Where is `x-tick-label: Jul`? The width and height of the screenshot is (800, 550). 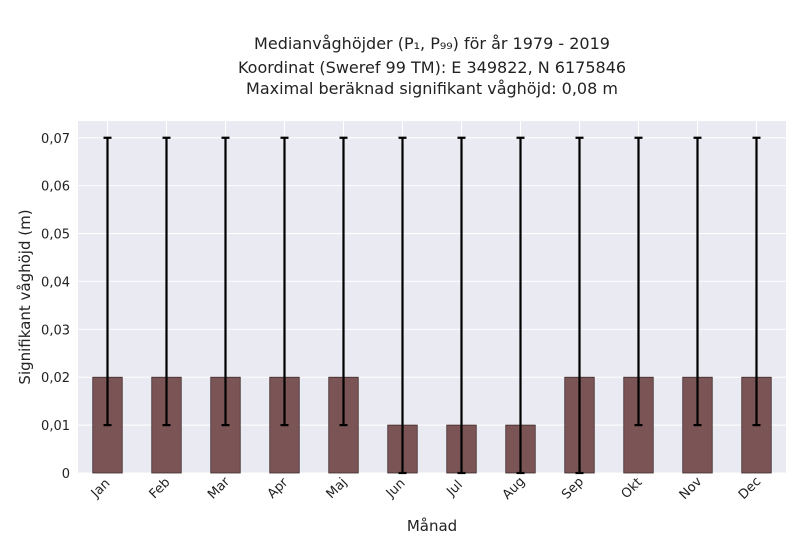 x-tick-label: Jul is located at coordinates (454, 489).